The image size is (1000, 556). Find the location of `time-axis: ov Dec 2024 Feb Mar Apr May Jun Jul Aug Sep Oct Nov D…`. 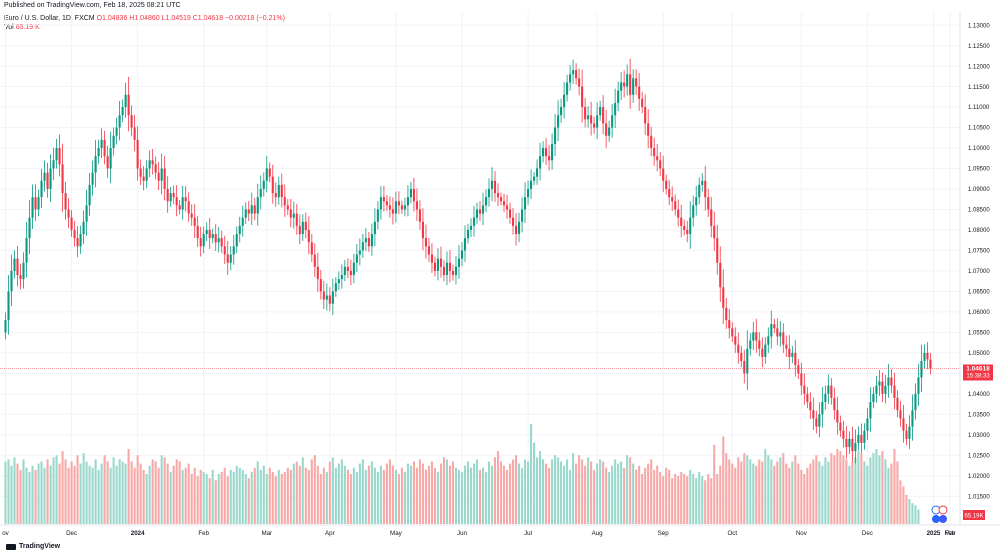

time-axis: ov Dec 2024 Feb Mar Apr May Jun Jul Aug Sep Oct Nov D… is located at coordinates (479, 533).